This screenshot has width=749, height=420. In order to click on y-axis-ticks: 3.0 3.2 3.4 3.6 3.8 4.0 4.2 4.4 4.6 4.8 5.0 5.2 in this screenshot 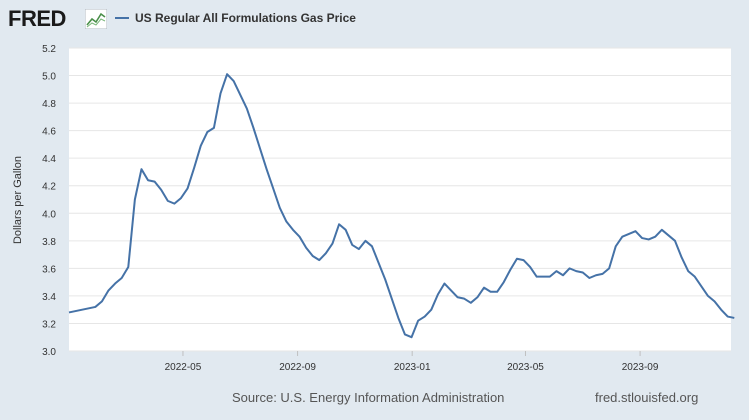, I will do `click(49, 201)`.